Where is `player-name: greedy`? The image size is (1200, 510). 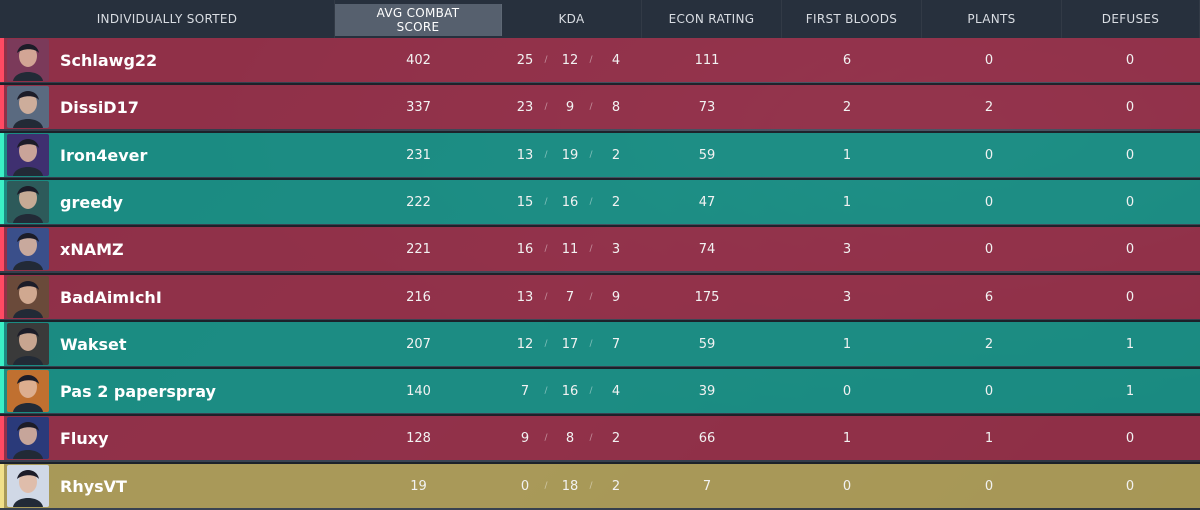 player-name: greedy is located at coordinates (91, 202).